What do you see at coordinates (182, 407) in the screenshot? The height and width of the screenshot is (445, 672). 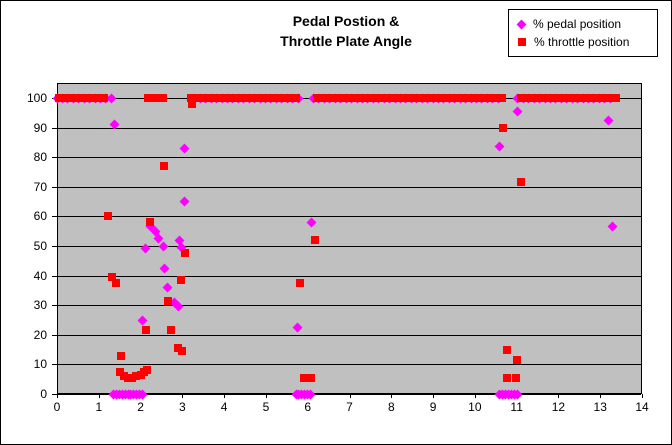 I see `x-axis-label: 3` at bounding box center [182, 407].